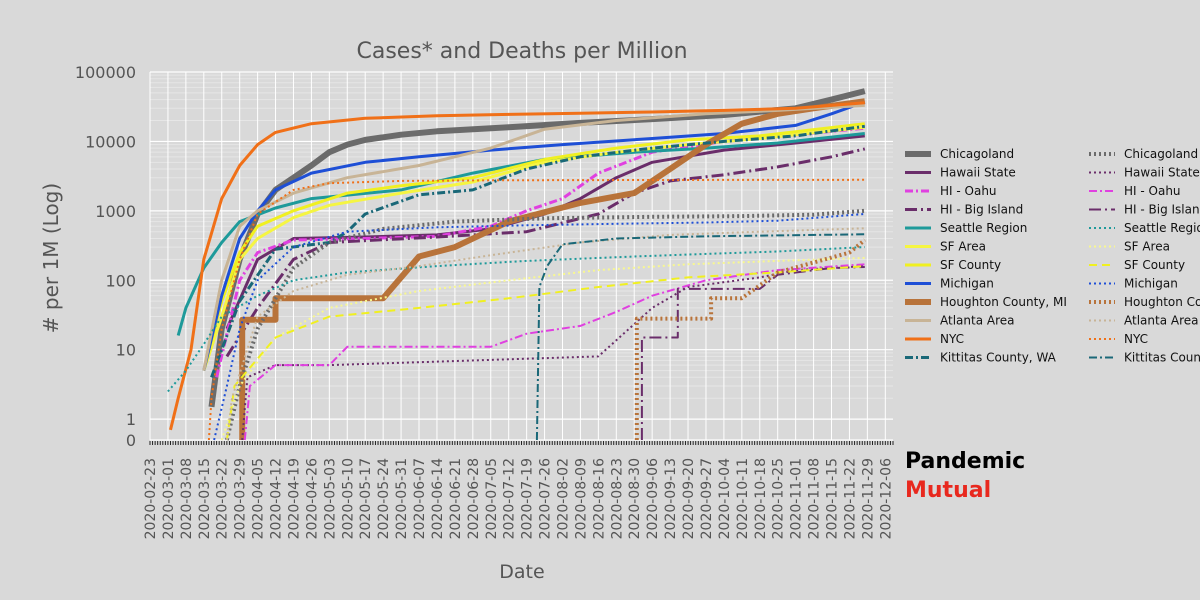  I want to click on x-tick-label: 2020-04-26, so click(312, 498).